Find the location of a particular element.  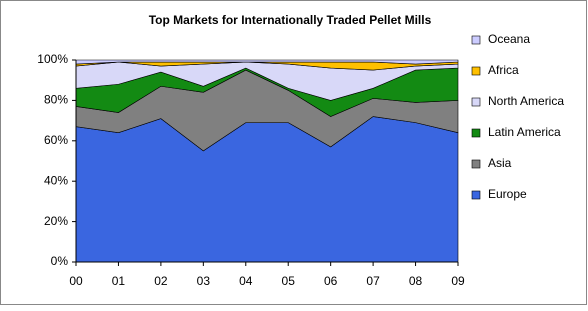

x-tick-label: 01 is located at coordinates (119, 281).